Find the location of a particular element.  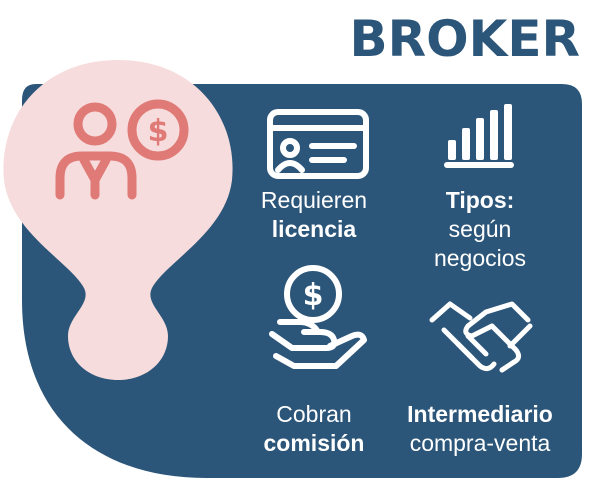

id-card-icon is located at coordinates (318, 144).